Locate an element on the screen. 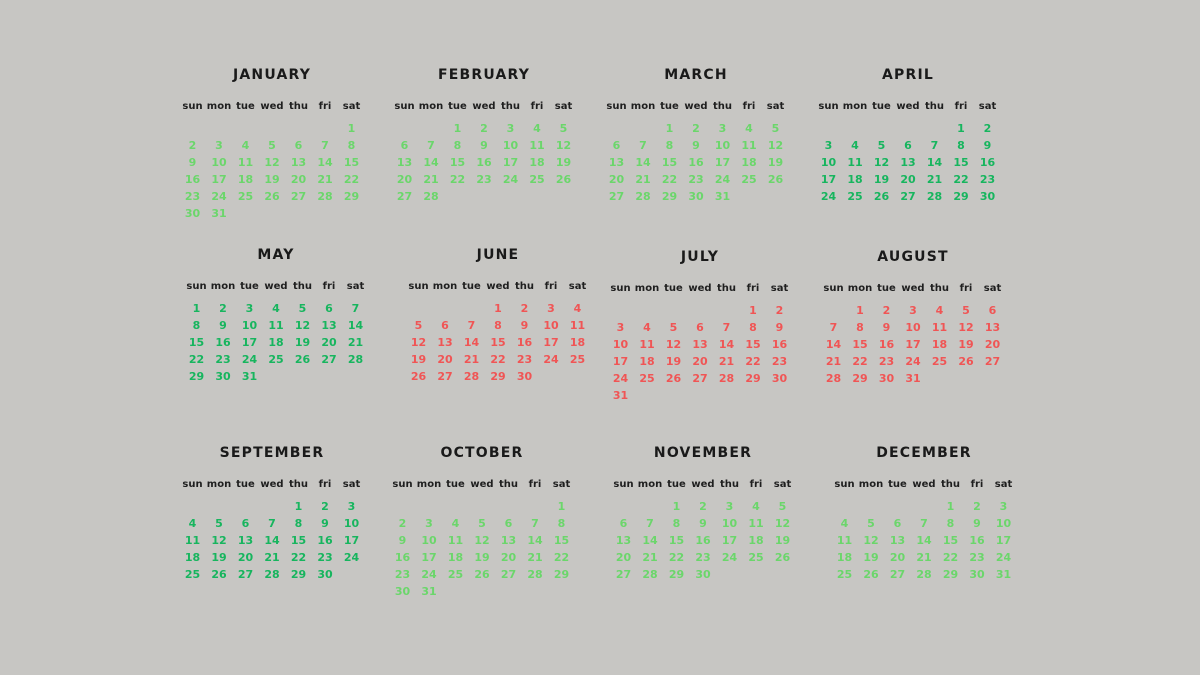  weekday-label: mon is located at coordinates (855, 106).